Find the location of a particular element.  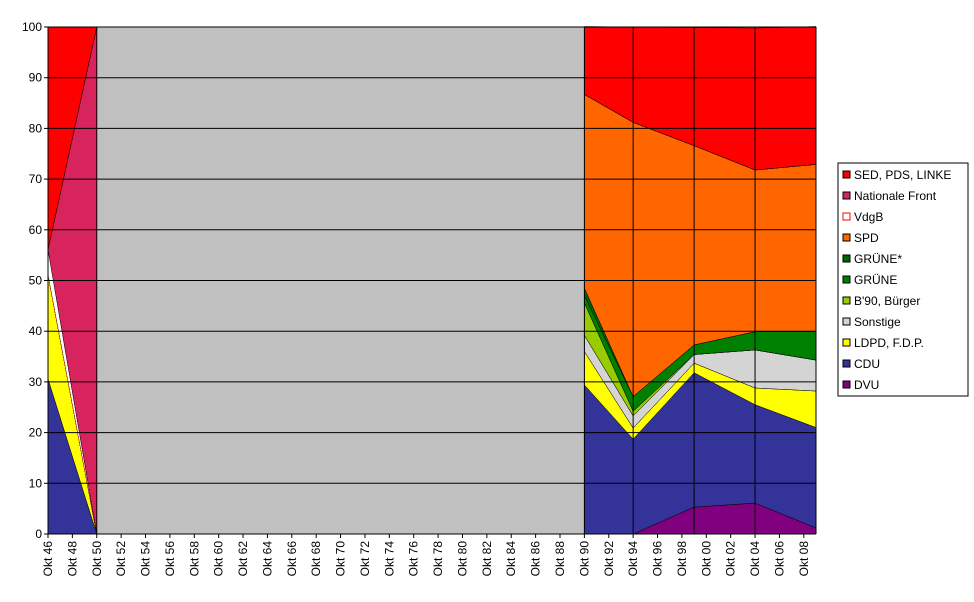

x-tick-label: Okt 72 is located at coordinates (365, 559).